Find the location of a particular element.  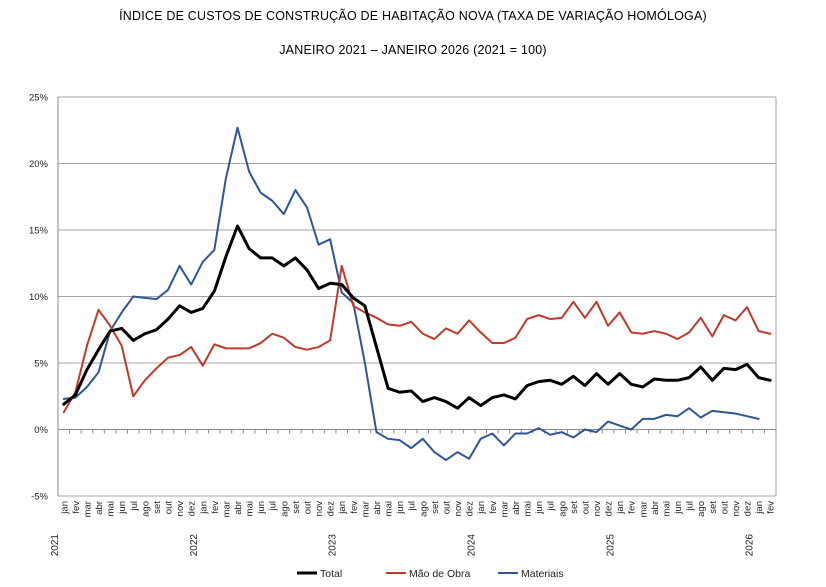

legend-label: Materiais is located at coordinates (542, 574).